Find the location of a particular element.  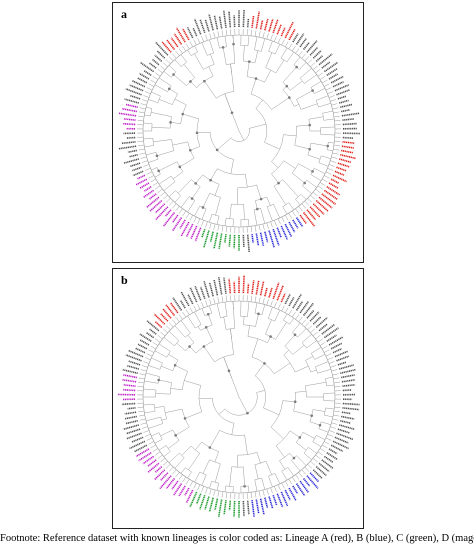

panel-label-a: a is located at coordinates (124, 14).